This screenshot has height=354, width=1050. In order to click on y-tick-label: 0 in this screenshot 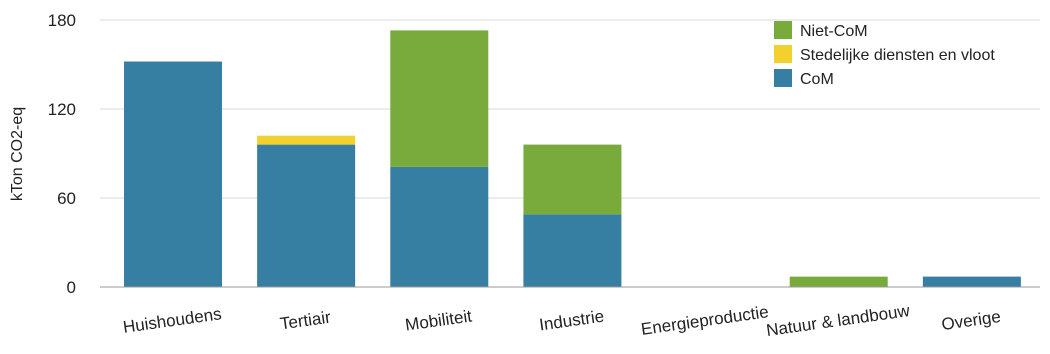, I will do `click(71, 287)`.